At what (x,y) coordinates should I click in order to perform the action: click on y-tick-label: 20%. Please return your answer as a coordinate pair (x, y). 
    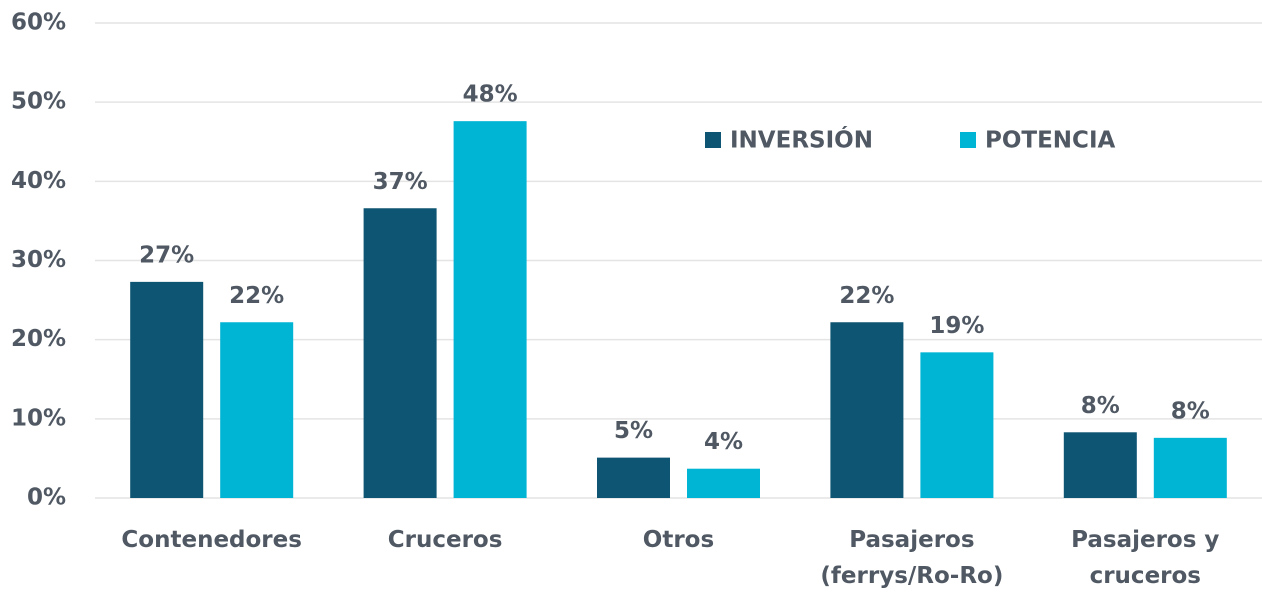
    Looking at the image, I should click on (38, 339).